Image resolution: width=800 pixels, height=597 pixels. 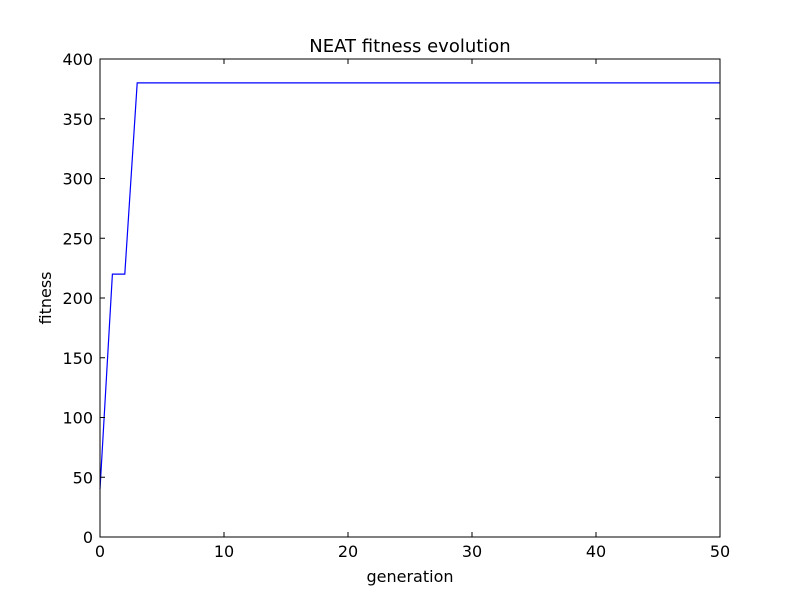 What do you see at coordinates (596, 551) in the screenshot?
I see `x-tick-label: 40` at bounding box center [596, 551].